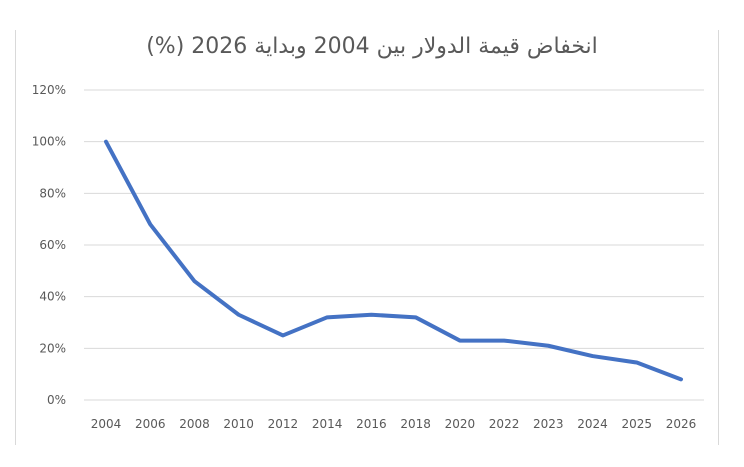 Image resolution: width=744 pixels, height=467 pixels. I want to click on x-tick-label: 2020, so click(460, 424).